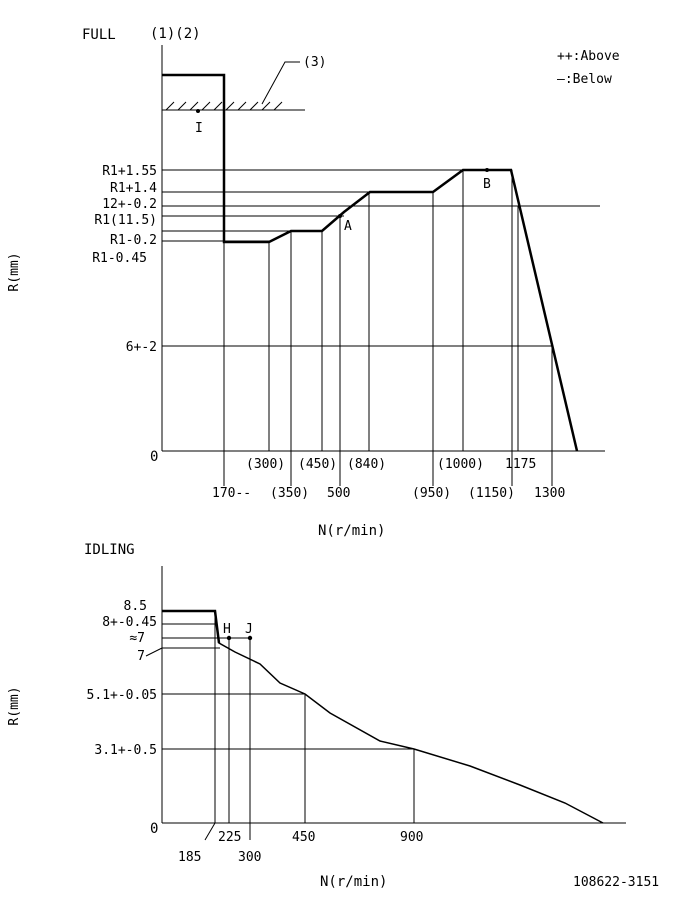 Image resolution: width=685 pixels, height=911 pixels. I want to click on x-label-950: (950), so click(431, 493).